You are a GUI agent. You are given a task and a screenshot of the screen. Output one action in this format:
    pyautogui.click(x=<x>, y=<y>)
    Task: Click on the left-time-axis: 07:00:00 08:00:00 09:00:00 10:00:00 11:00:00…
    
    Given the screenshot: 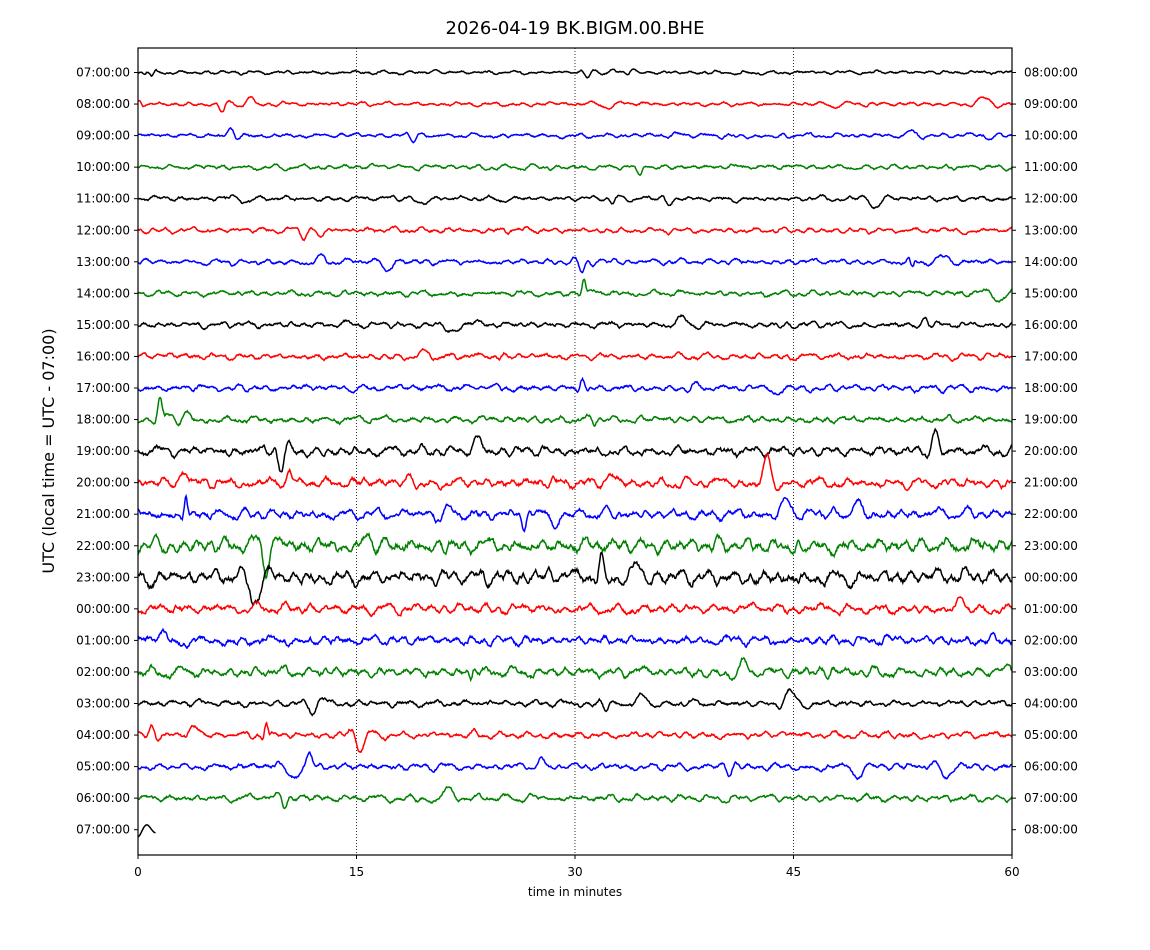 What is the action you would take?
    pyautogui.click(x=107, y=451)
    